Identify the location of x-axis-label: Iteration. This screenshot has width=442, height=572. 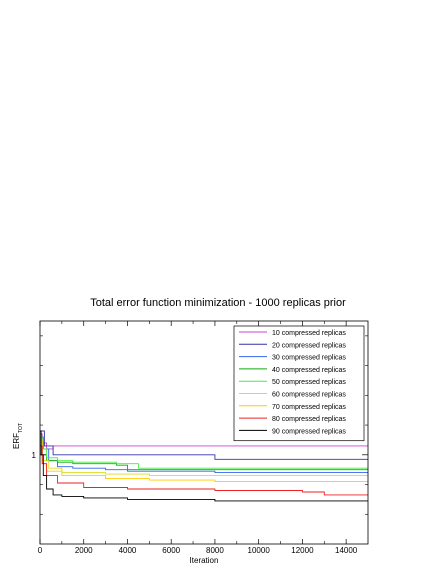
(204, 560).